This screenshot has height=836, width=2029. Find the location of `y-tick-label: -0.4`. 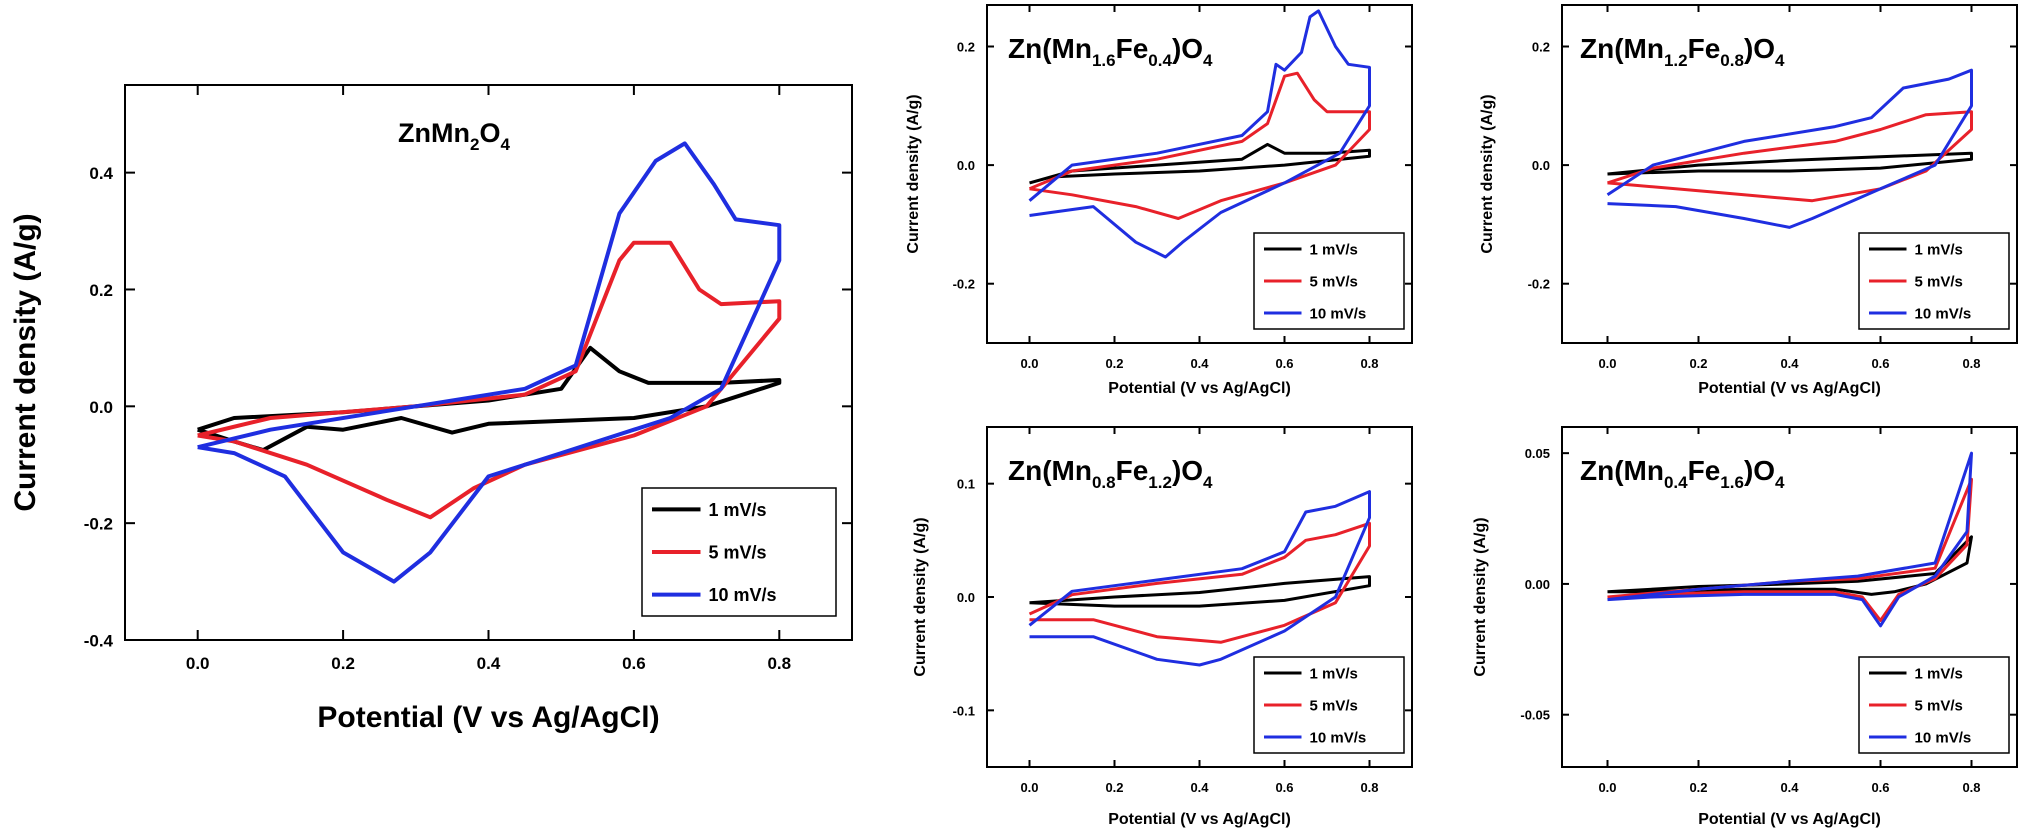

y-tick-label: -0.4 is located at coordinates (99, 640).